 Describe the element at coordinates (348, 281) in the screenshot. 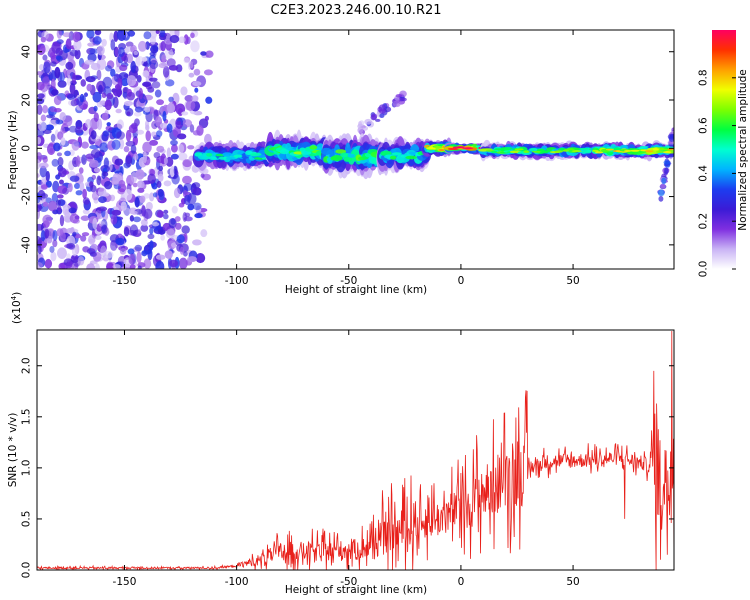

I see `x-tick-label: -50` at that location.